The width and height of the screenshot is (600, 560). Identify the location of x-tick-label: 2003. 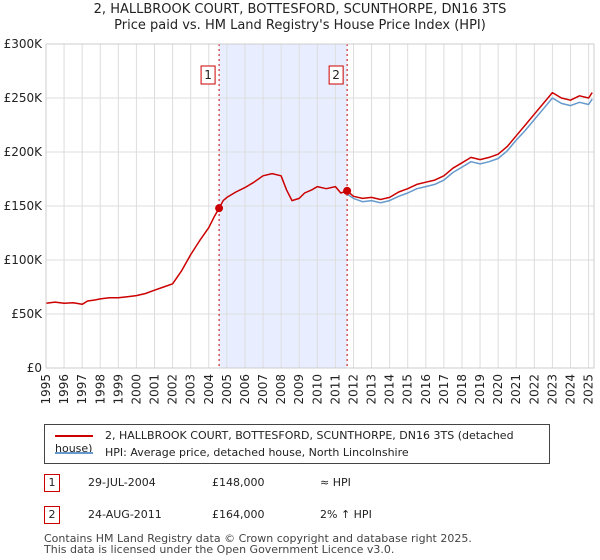
(191, 389).